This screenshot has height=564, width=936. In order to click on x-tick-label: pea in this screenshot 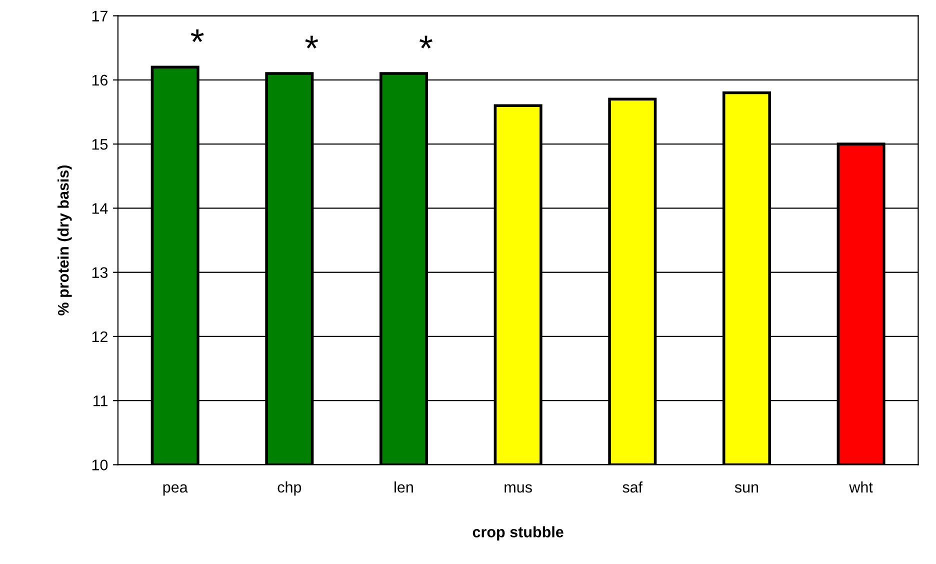, I will do `click(175, 490)`.